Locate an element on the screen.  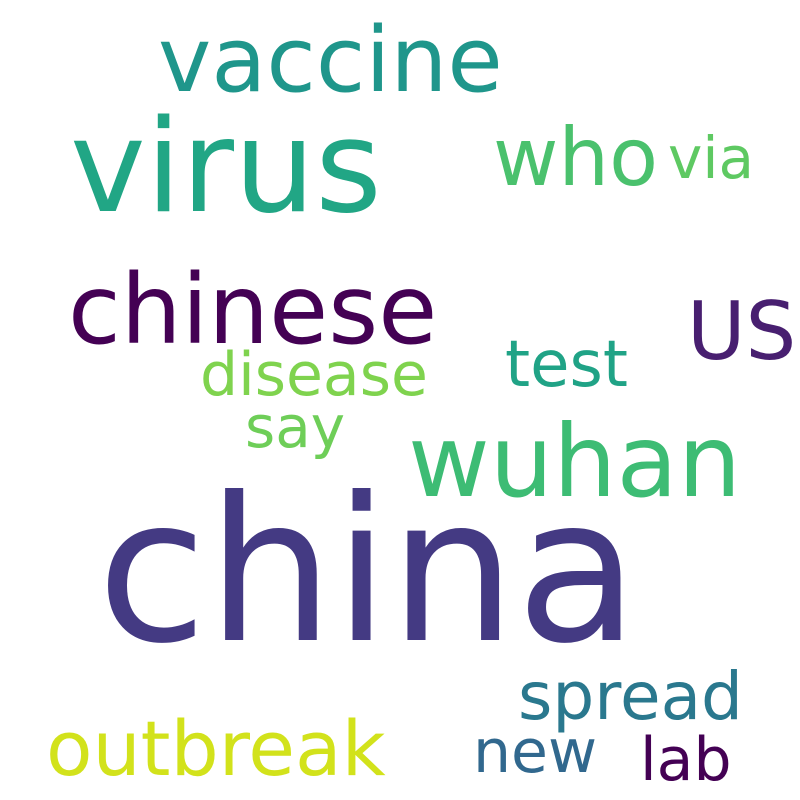
word-lab: lab is located at coordinates (686, 760).